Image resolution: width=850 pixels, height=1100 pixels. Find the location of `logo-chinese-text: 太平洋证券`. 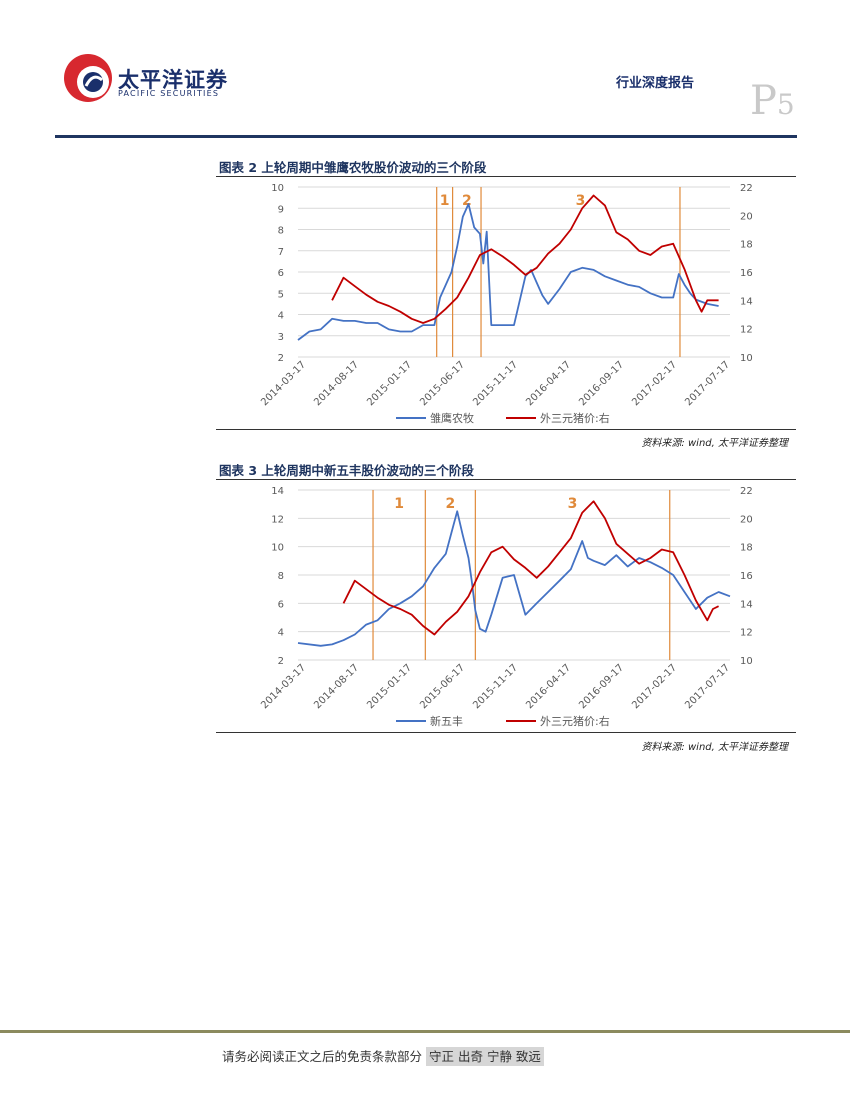

logo-chinese-text: 太平洋证券 is located at coordinates (173, 80).